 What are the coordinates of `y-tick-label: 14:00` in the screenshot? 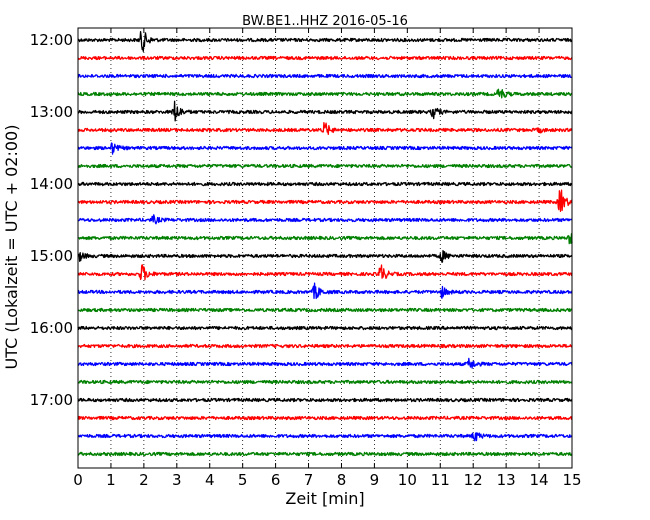 It's located at (51, 184).